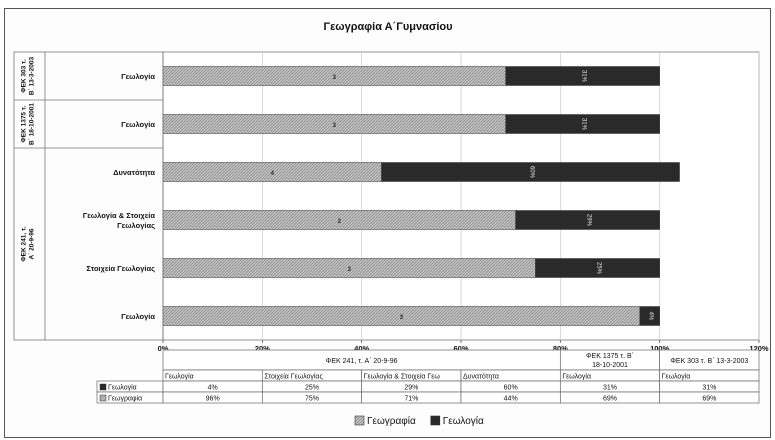 Image resolution: width=775 pixels, height=440 pixels. I want to click on table-cell-value: 44%, so click(511, 399).